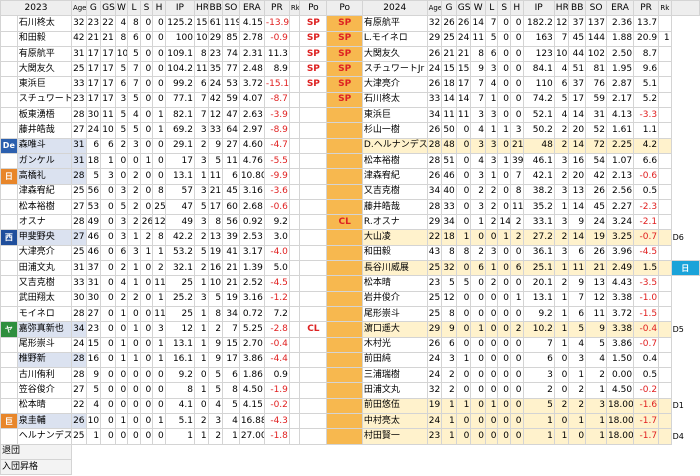 This screenshot has width=700, height=476. What do you see at coordinates (231, 237) in the screenshot?
I see `stat-cell: 39` at bounding box center [231, 237].